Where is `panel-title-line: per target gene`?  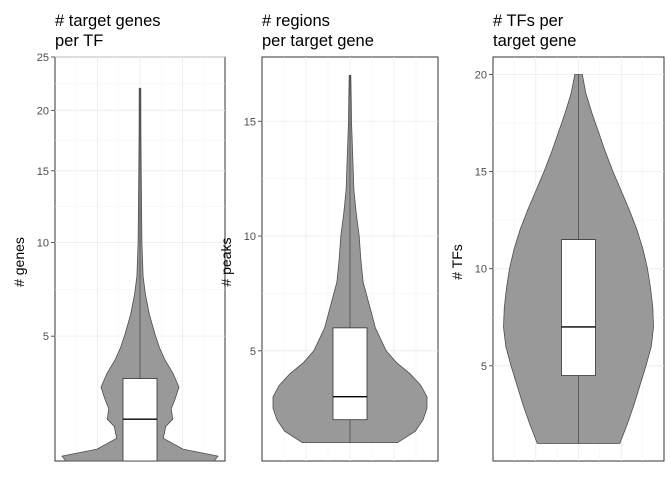
panel-title-line: per target gene is located at coordinates (318, 41).